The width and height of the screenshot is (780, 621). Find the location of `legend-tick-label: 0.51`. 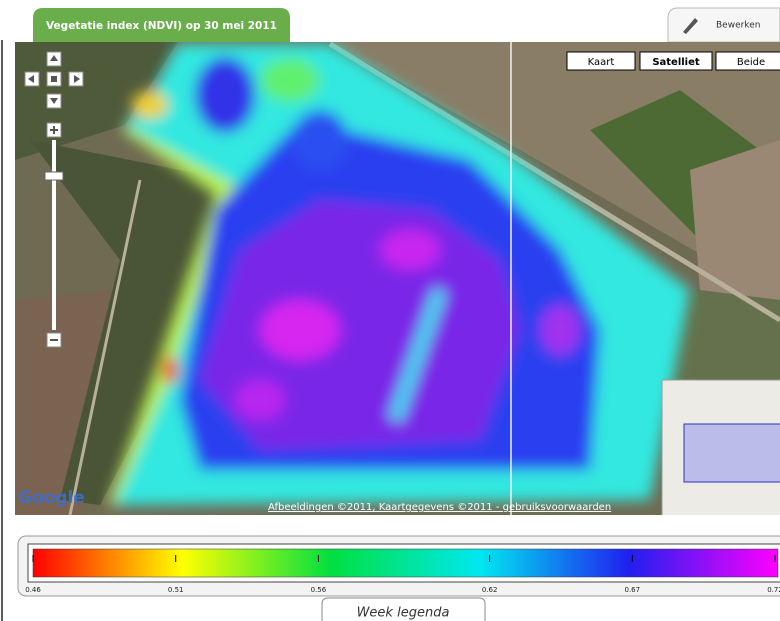

legend-tick-label: 0.51 is located at coordinates (176, 590).